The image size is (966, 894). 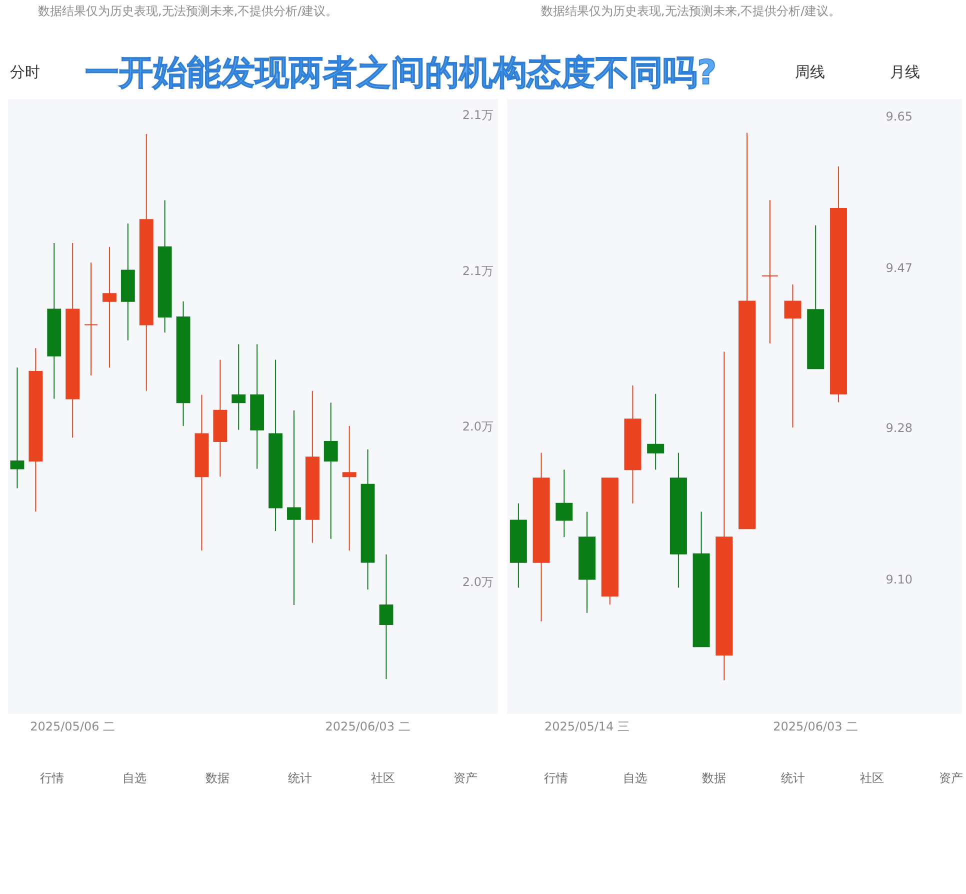 I want to click on y-tick-label: 9.65, so click(x=899, y=116).